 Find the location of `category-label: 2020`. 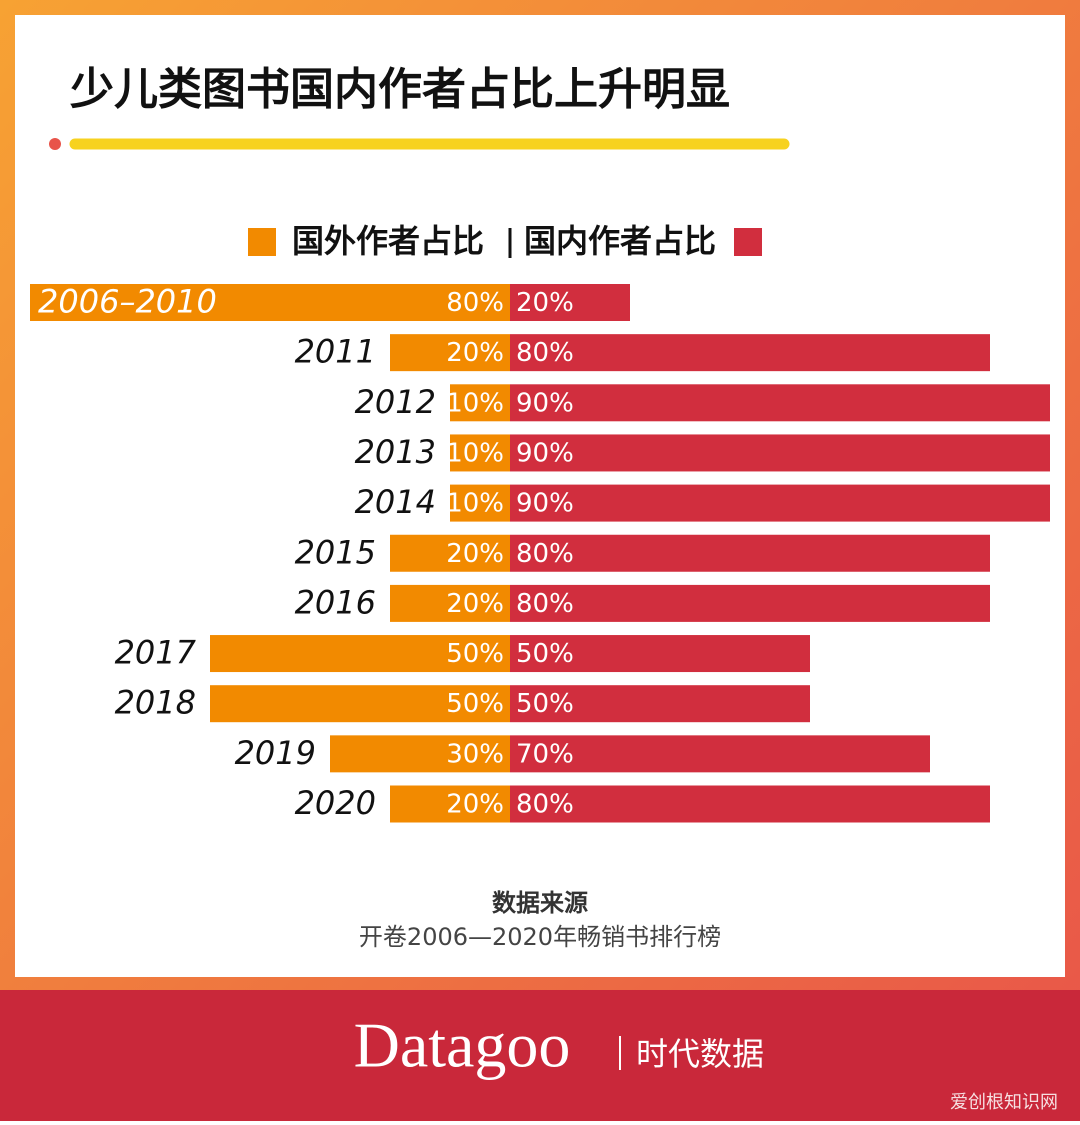

category-label: 2020 is located at coordinates (335, 803).